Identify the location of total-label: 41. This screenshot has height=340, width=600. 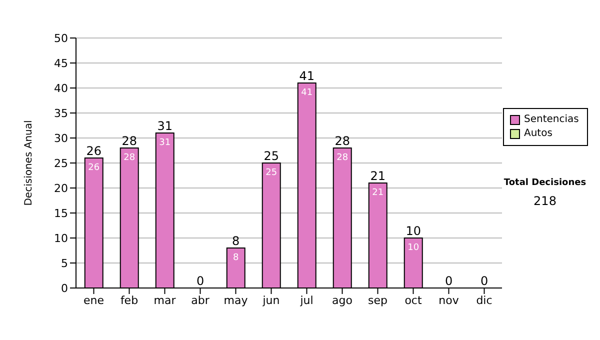
(307, 76).